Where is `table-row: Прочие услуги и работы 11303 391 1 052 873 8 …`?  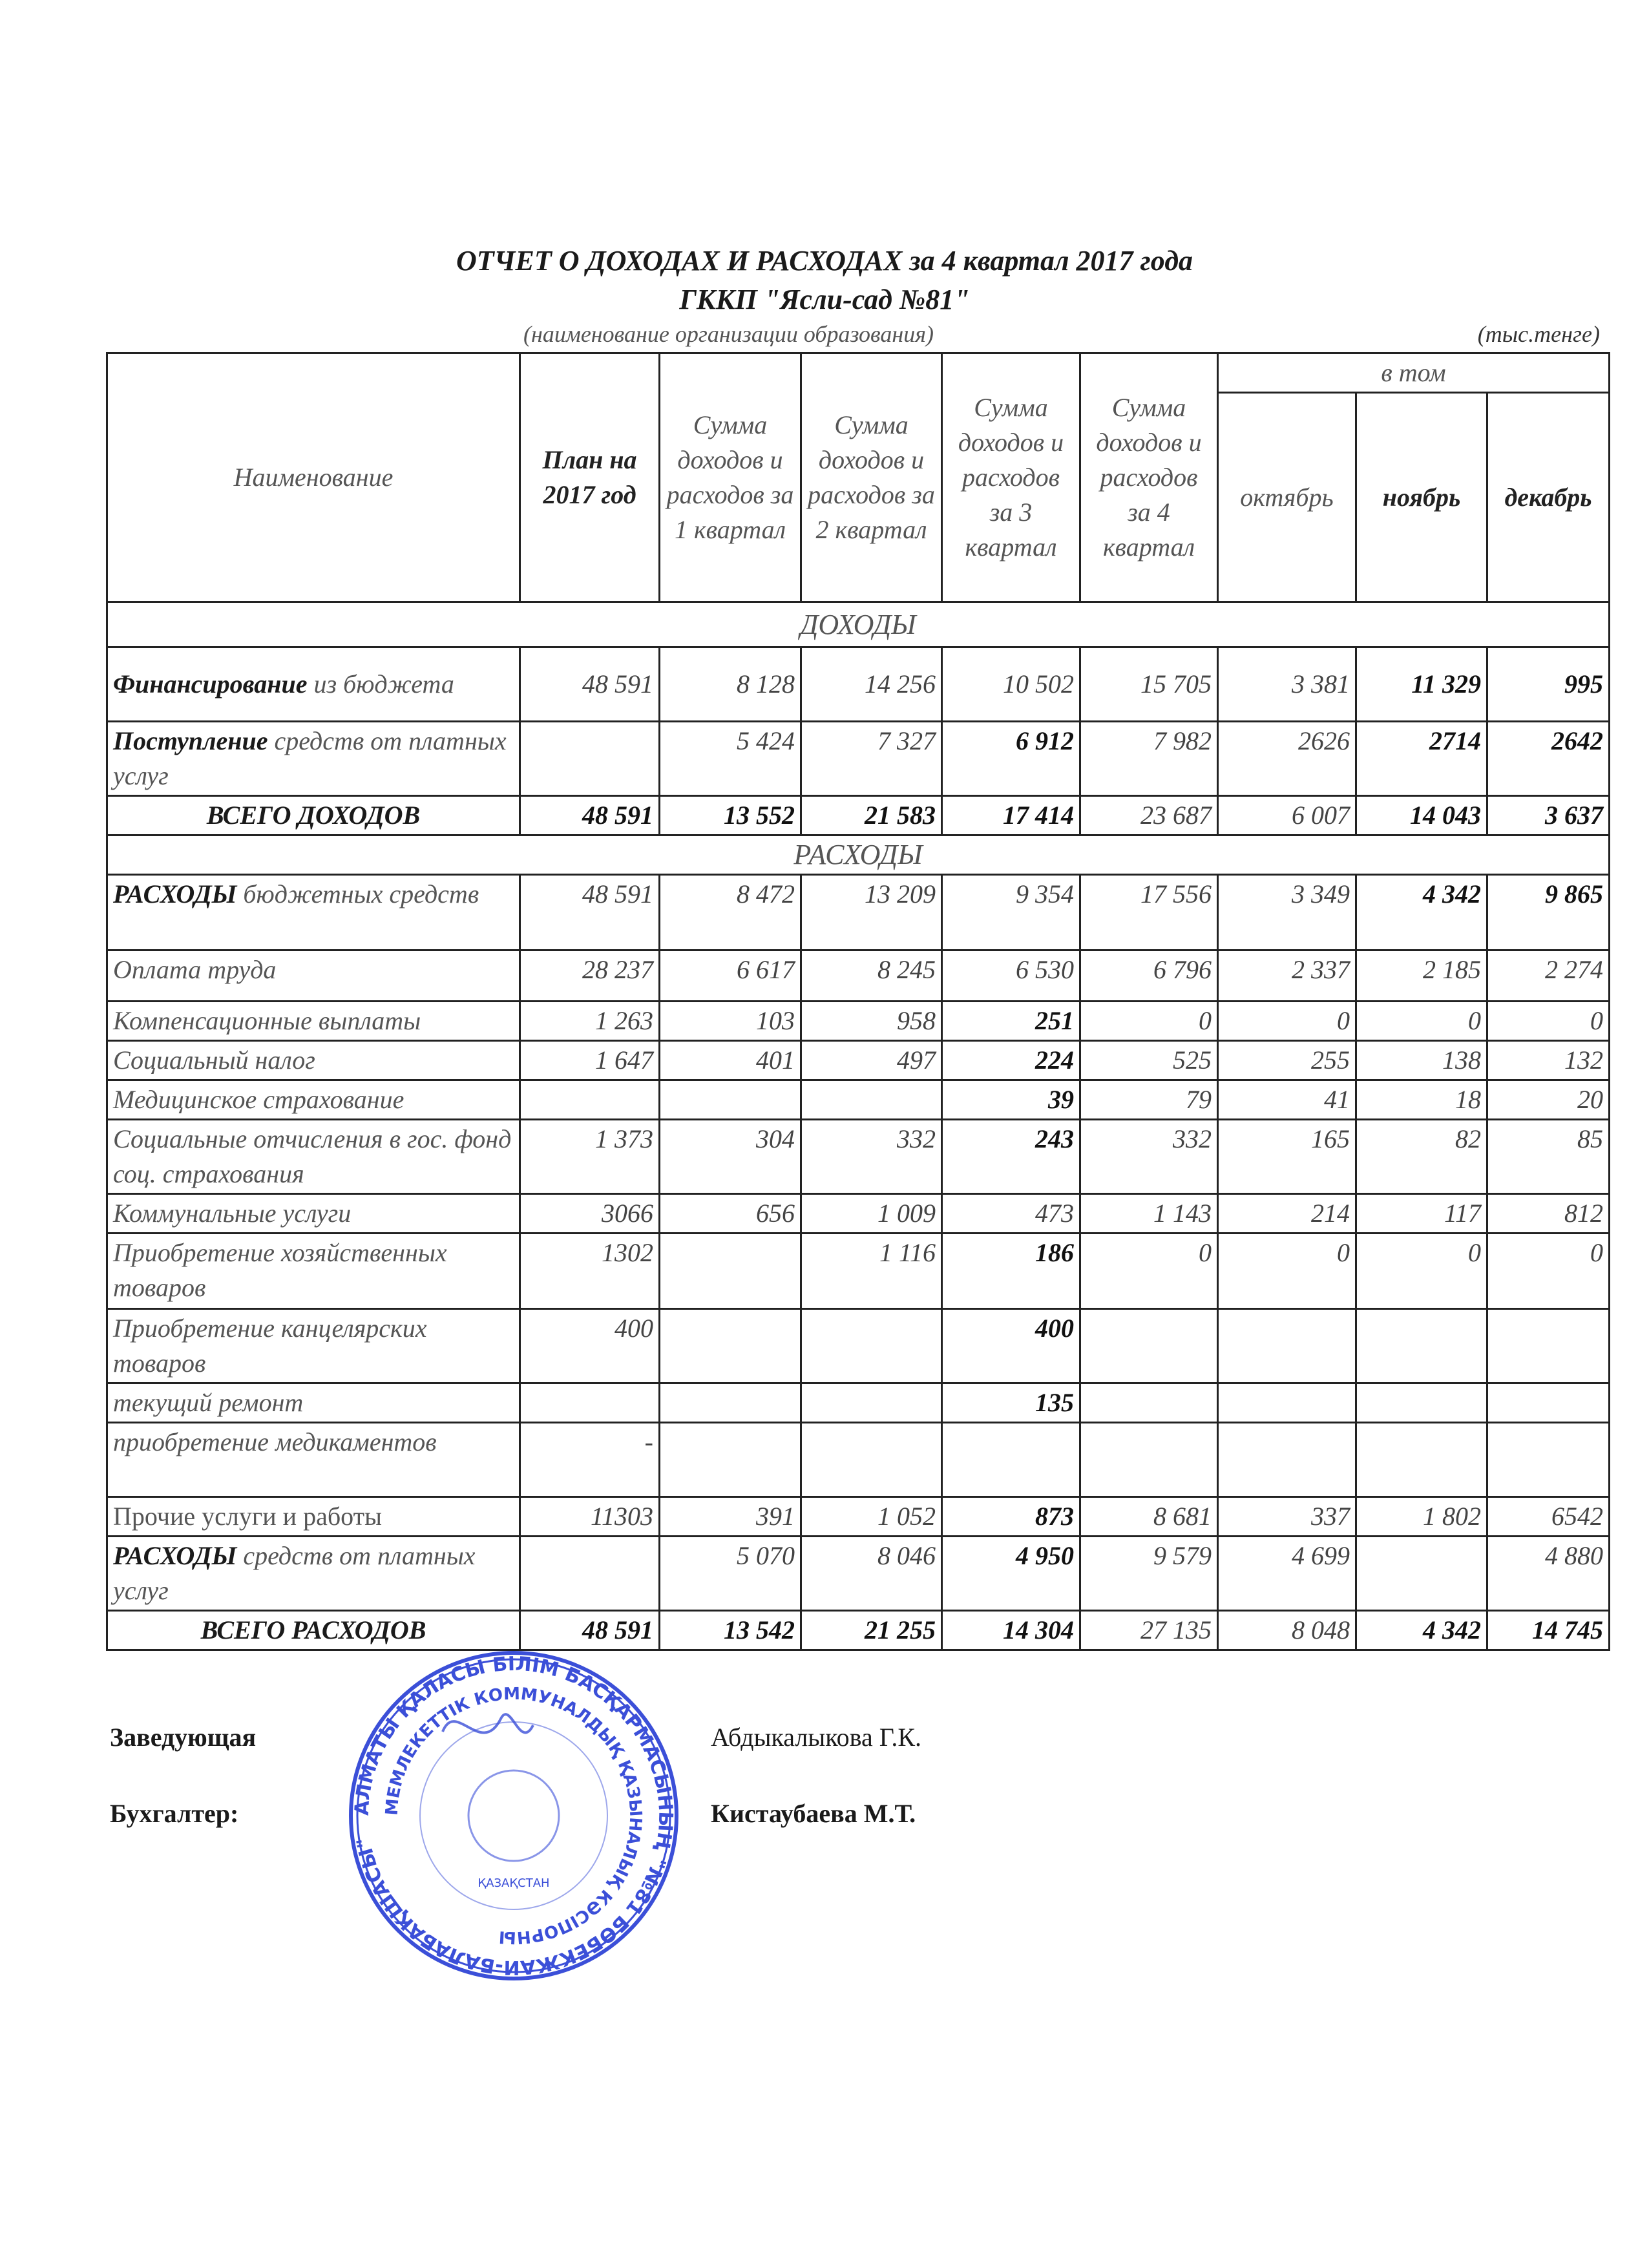 table-row: Прочие услуги и работы 11303 391 1 052 873 8 … is located at coordinates (858, 1517).